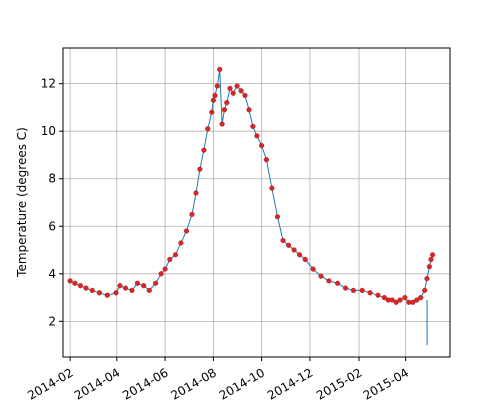  What do you see at coordinates (52, 274) in the screenshot?
I see `y-tick-label: 4` at bounding box center [52, 274].